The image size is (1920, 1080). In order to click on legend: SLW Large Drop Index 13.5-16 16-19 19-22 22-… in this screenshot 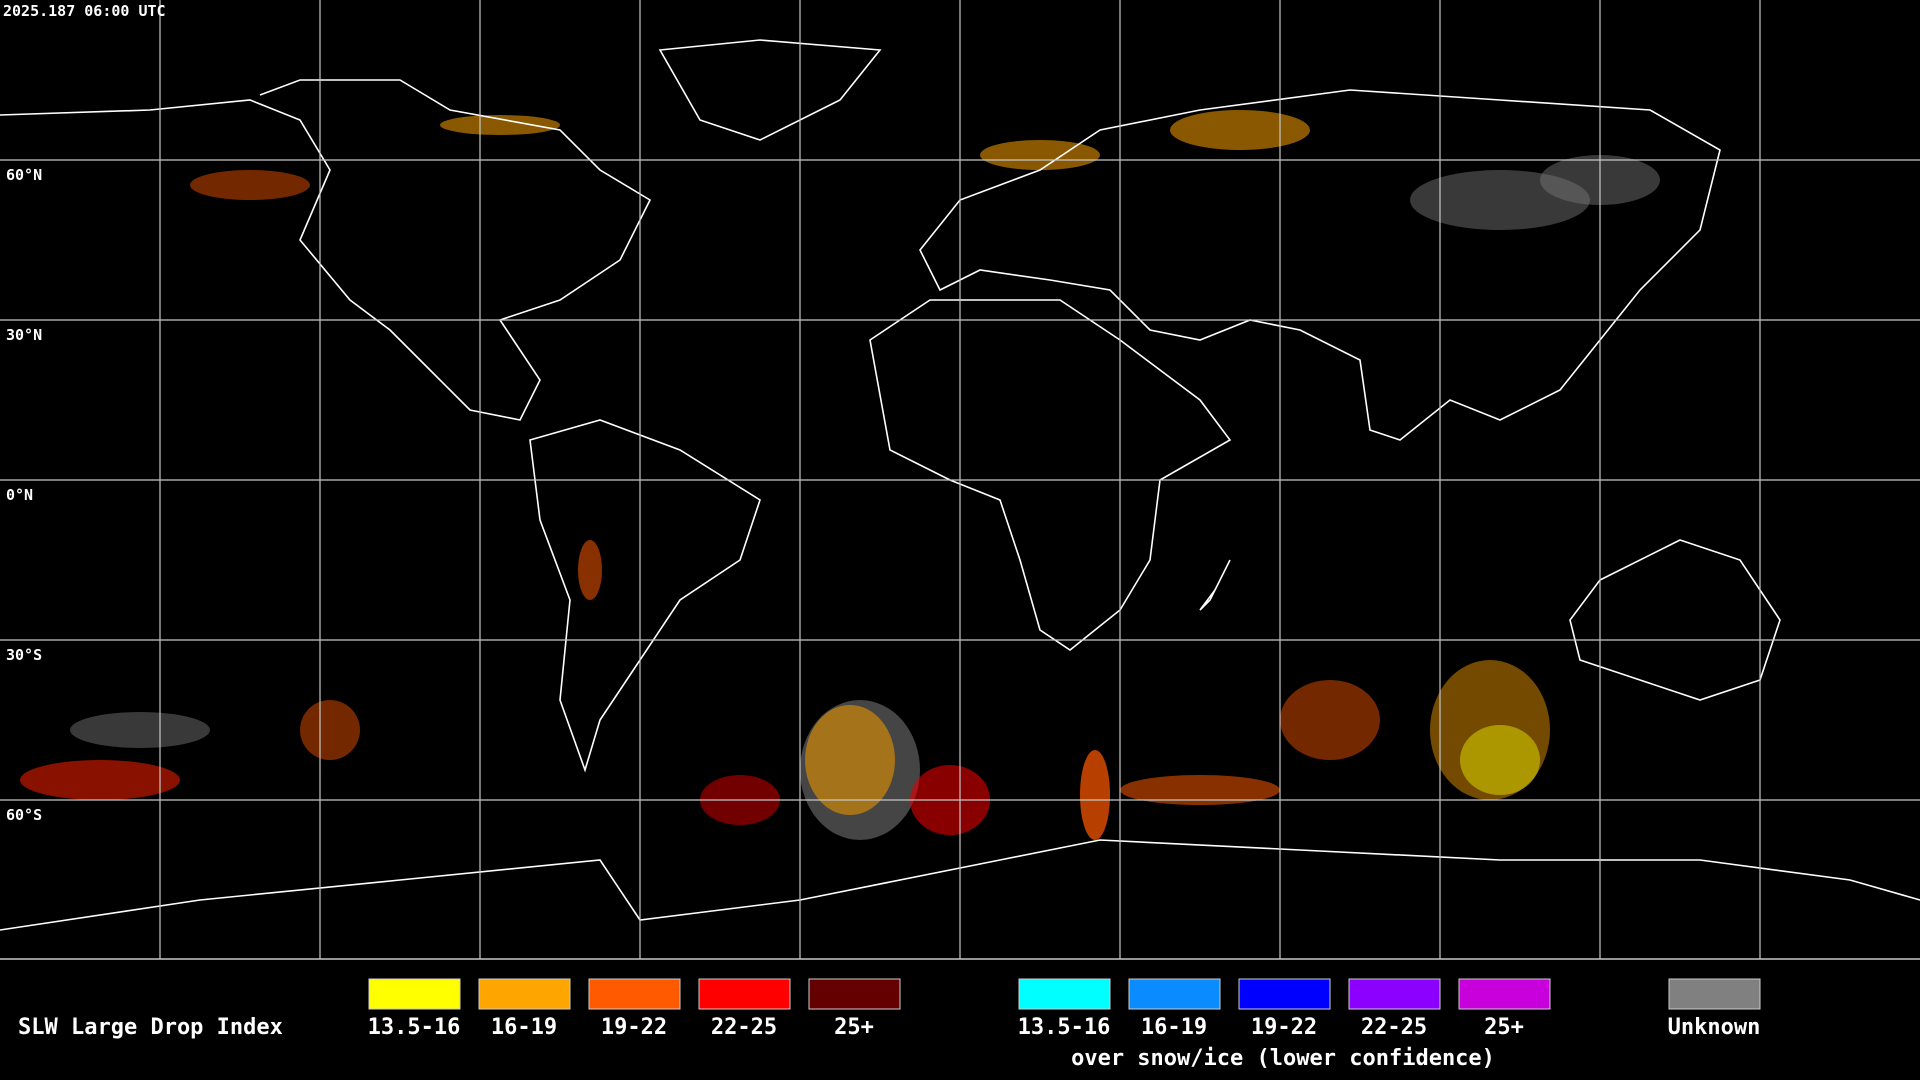, I will do `click(889, 1024)`.